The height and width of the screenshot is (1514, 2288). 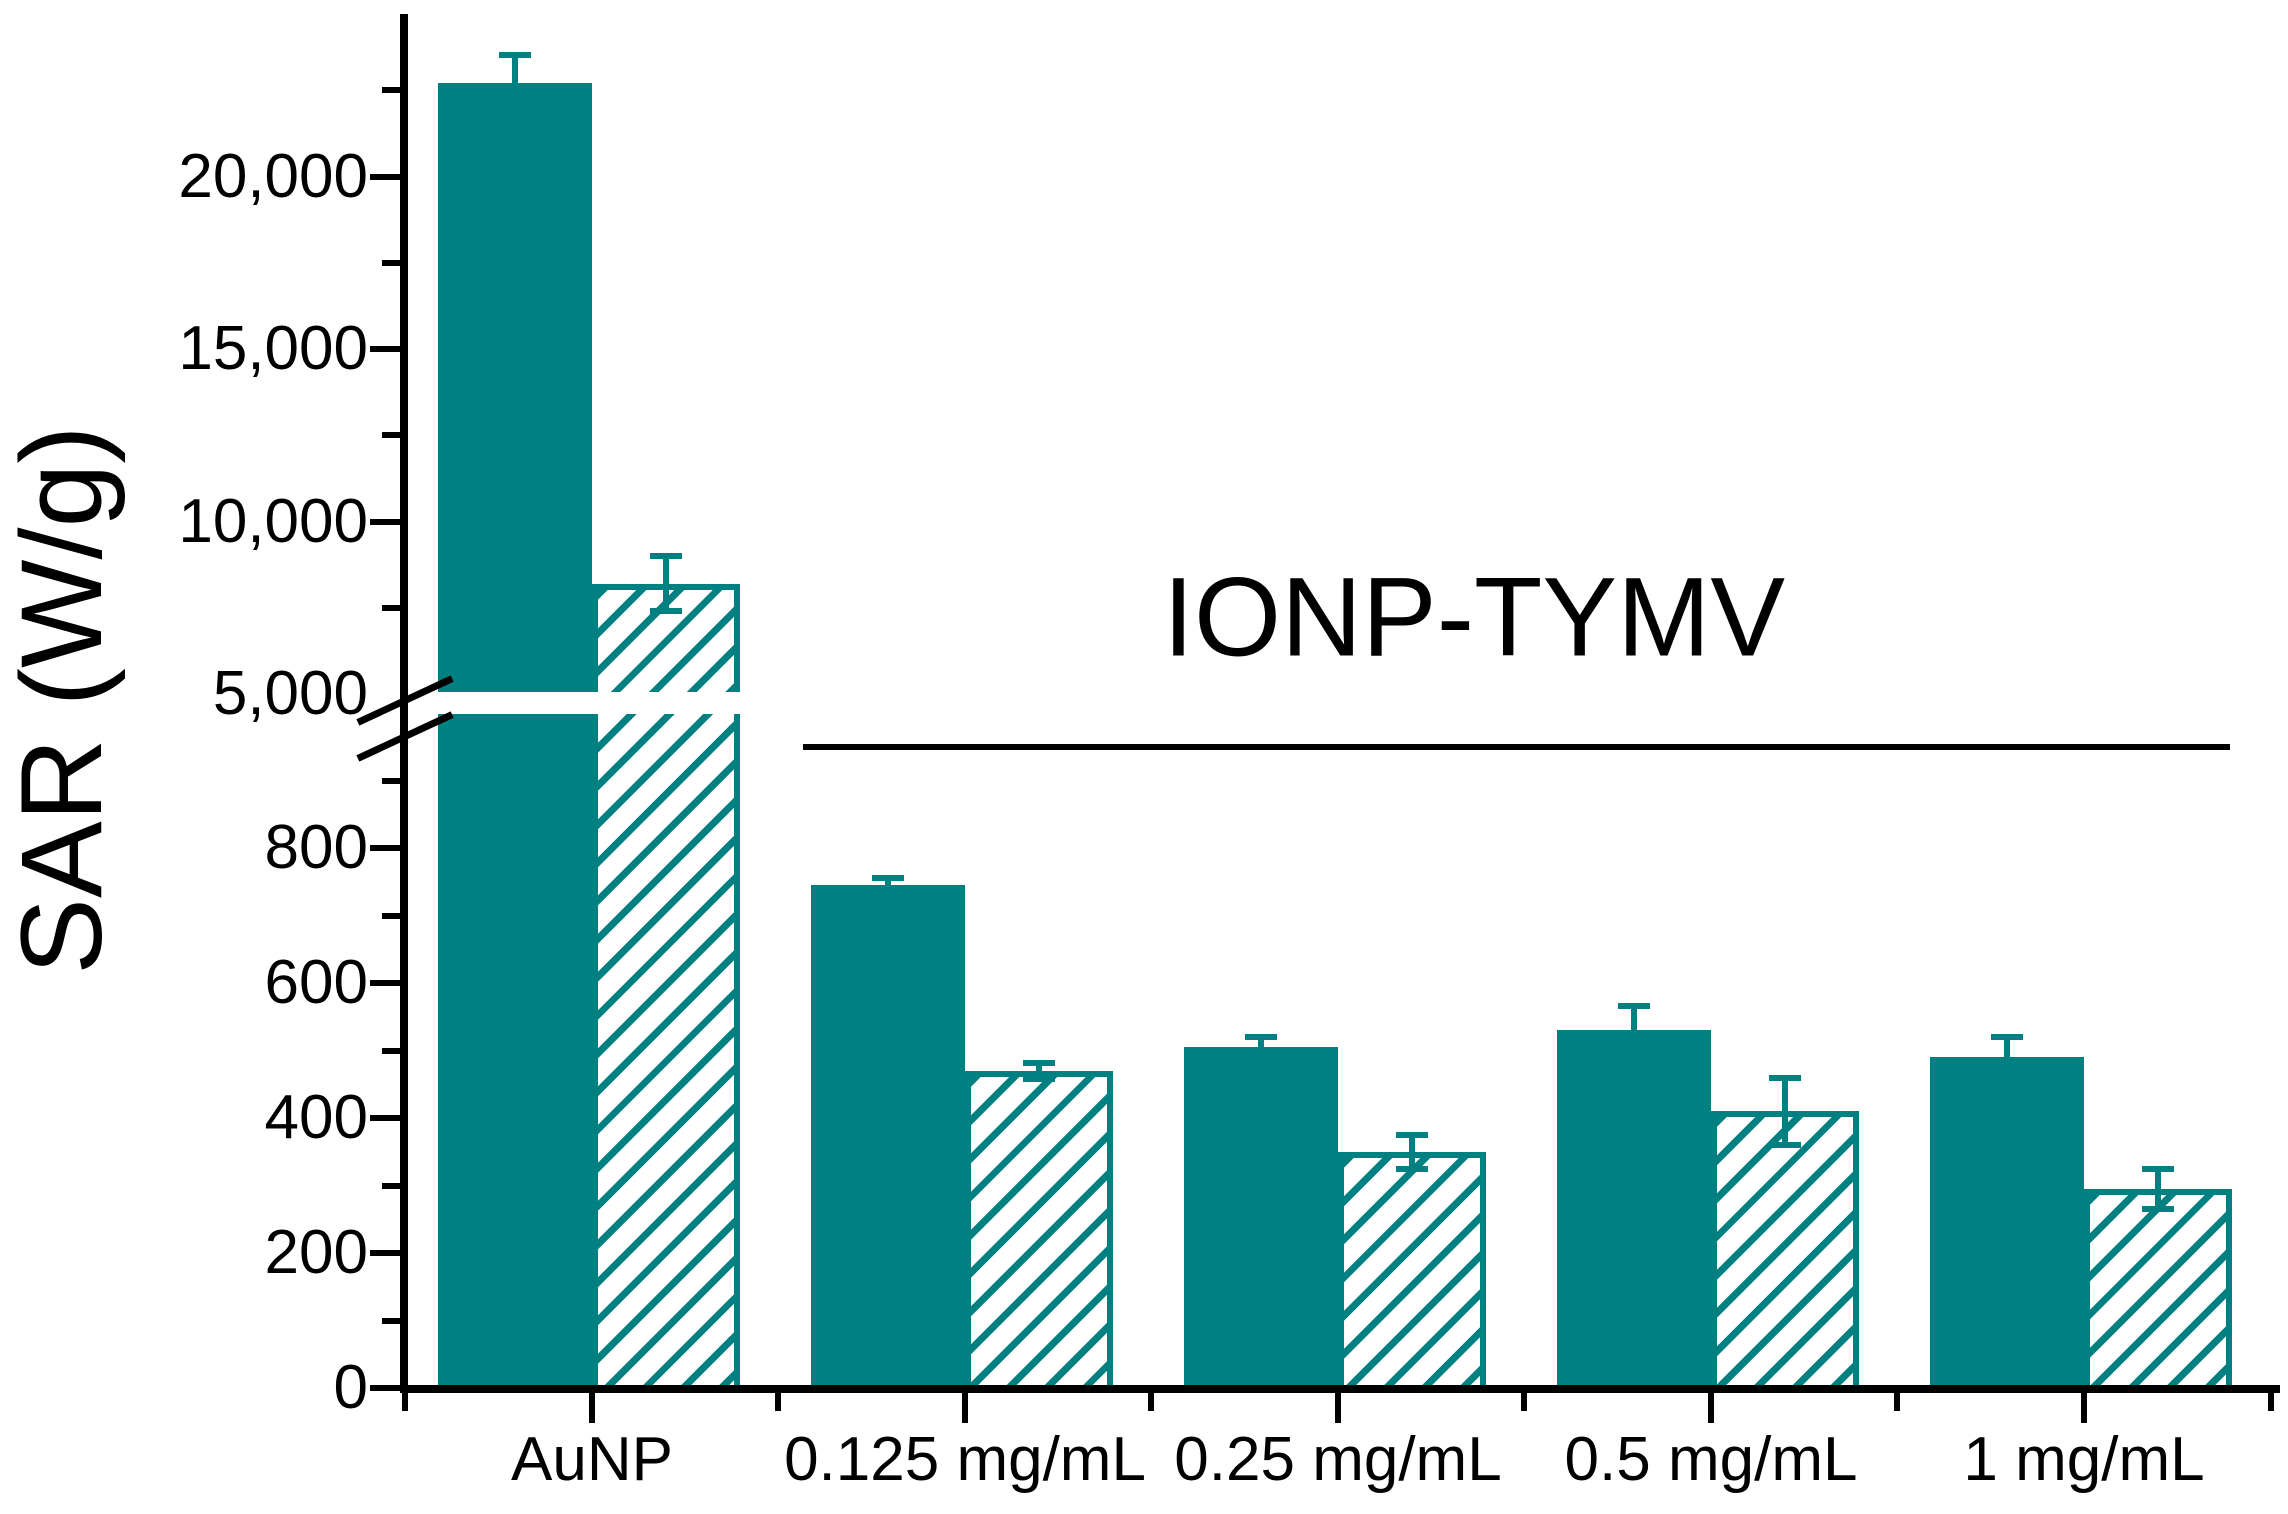 I want to click on x-tick-label-0-5-mg-ml: 0.5 mg/mL, so click(x=1711, y=1459).